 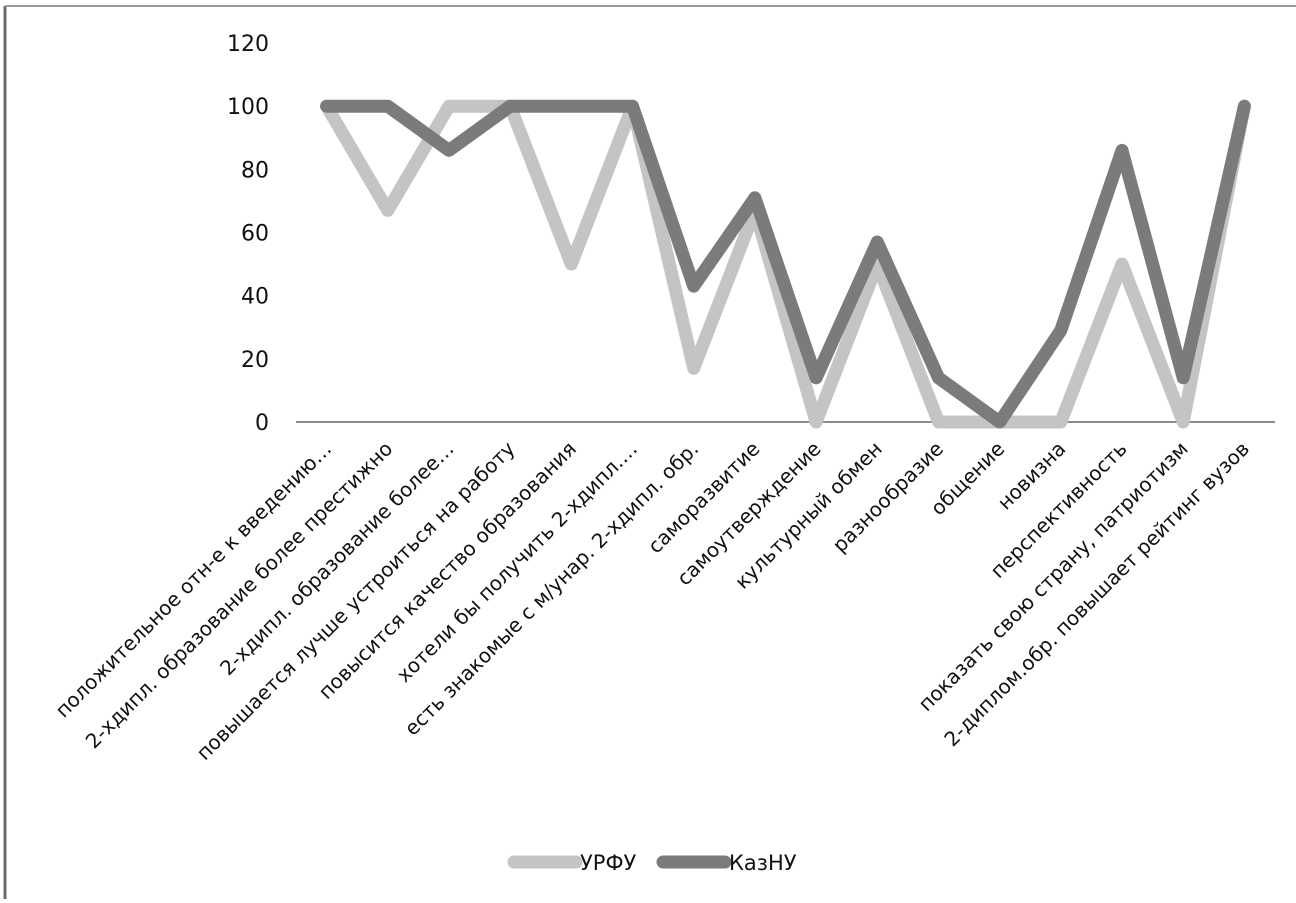 I want to click on y-tick-label: 40, so click(x=255, y=297).